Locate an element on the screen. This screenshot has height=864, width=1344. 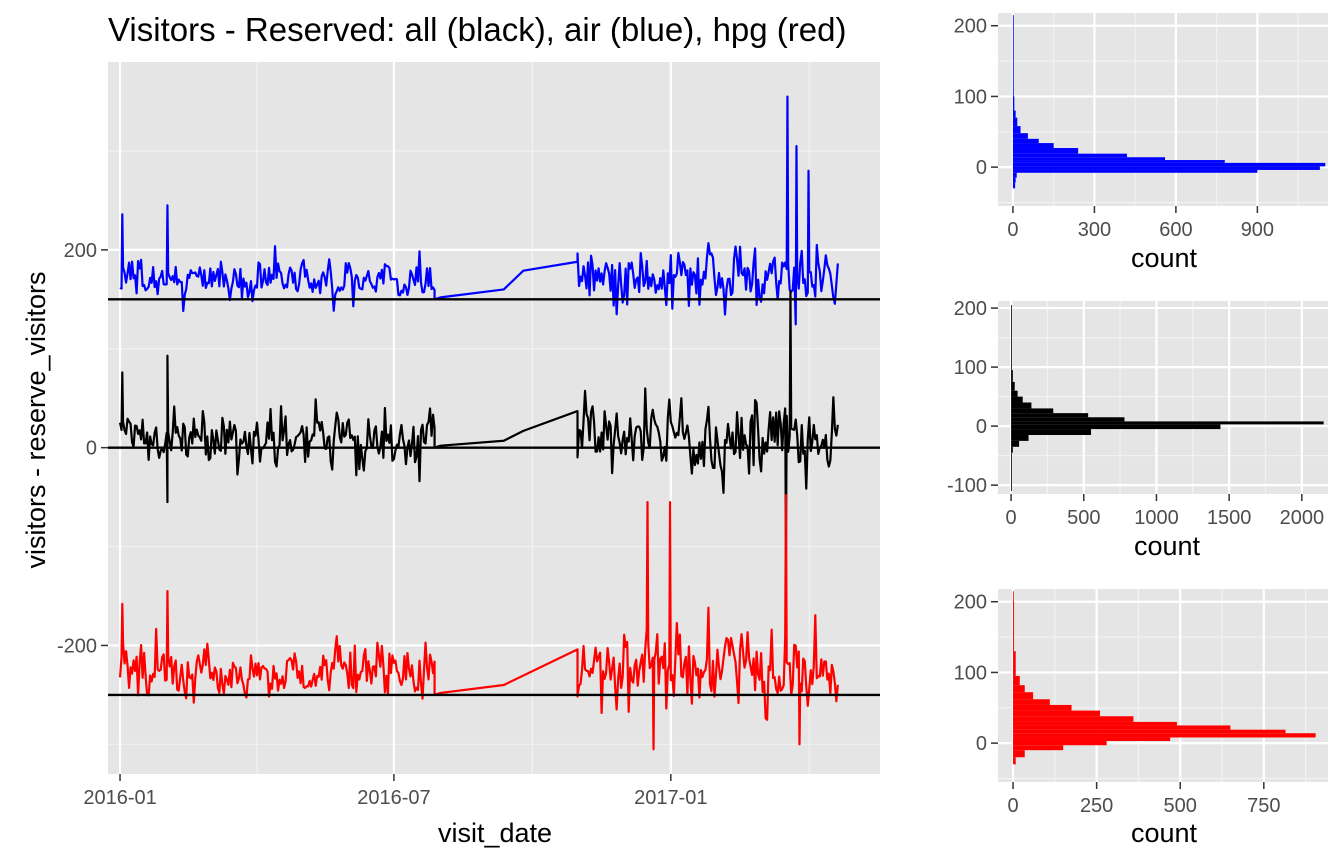
histogram-x-tick-label: 250 is located at coordinates (1096, 806).